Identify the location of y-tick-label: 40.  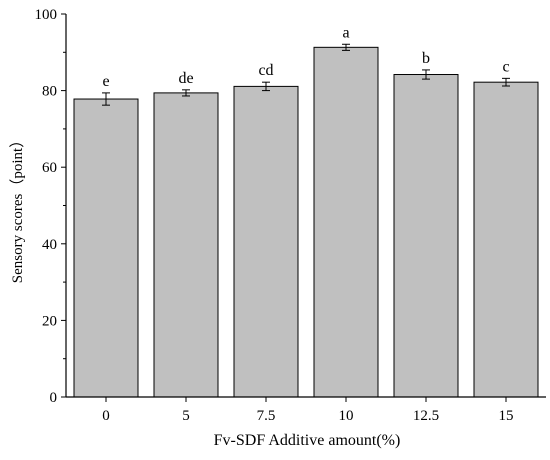
(49, 245).